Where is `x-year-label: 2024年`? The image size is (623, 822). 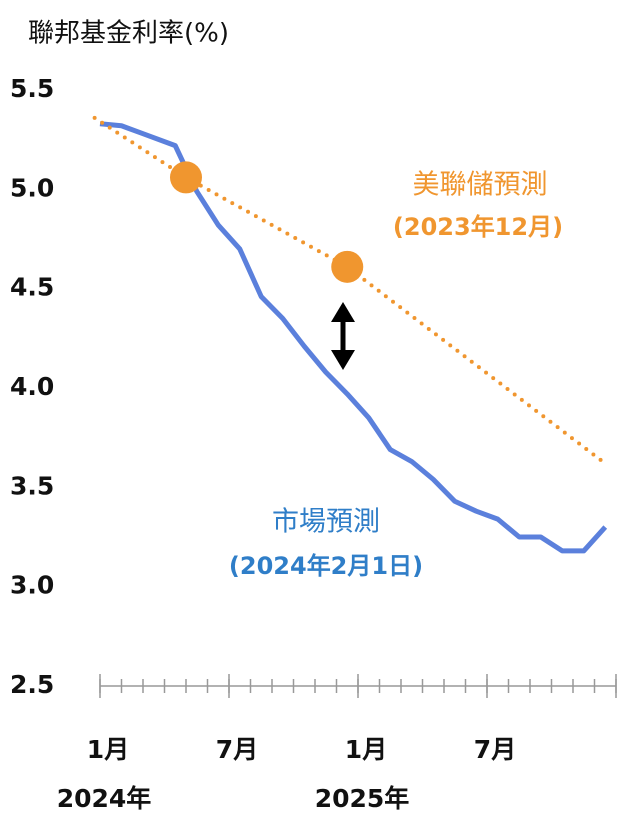
x-year-label: 2024年 is located at coordinates (104, 798).